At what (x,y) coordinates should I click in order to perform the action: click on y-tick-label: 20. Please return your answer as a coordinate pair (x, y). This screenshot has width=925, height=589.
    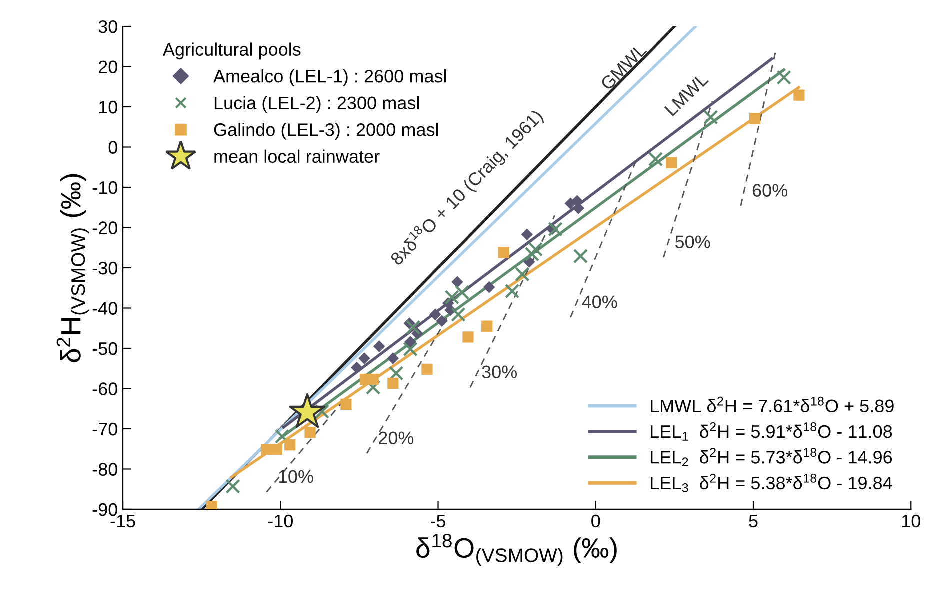
    Looking at the image, I should click on (108, 67).